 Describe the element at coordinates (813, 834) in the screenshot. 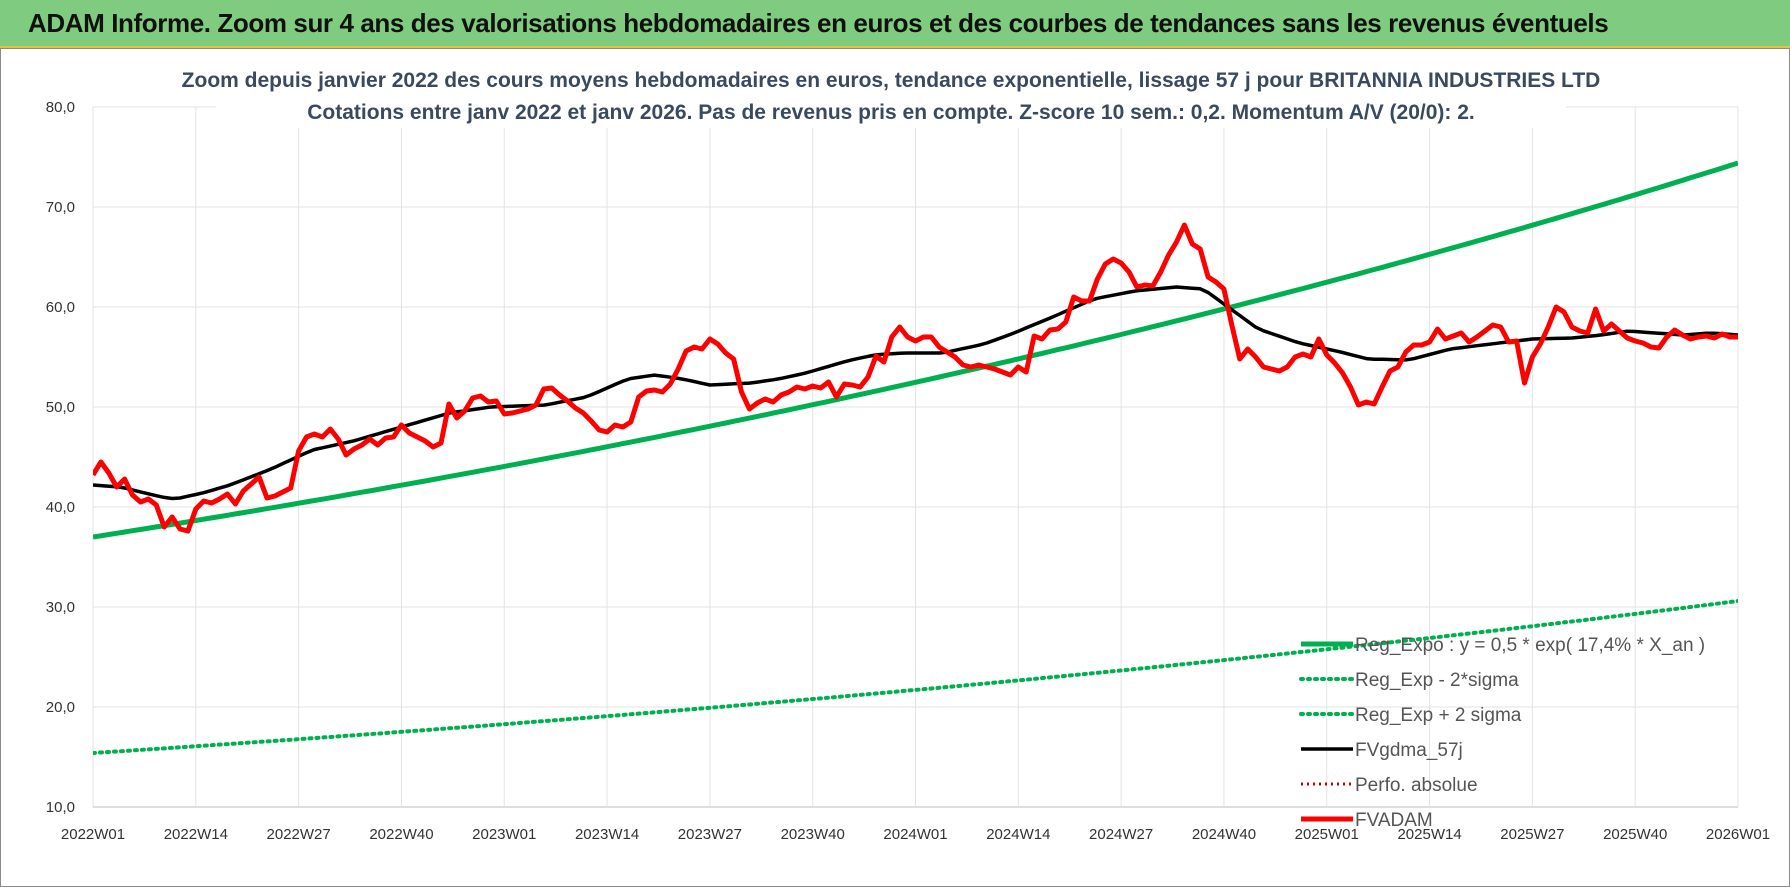

I see `x-tick-label: 2023W40` at that location.